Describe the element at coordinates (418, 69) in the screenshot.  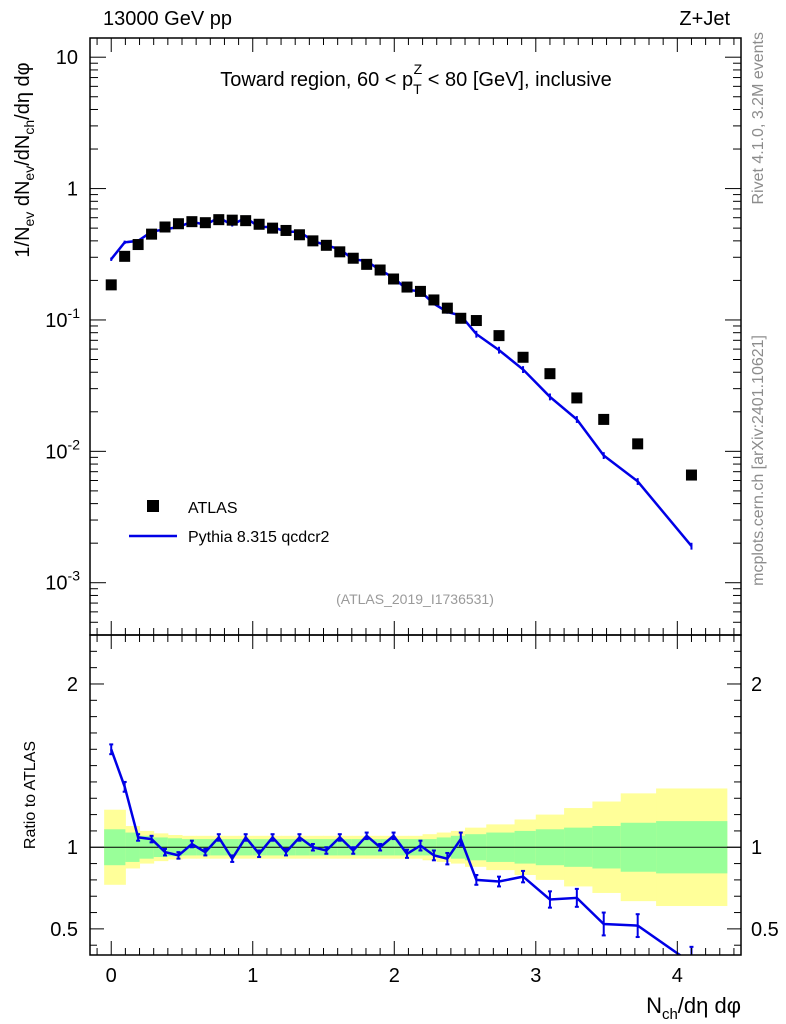
I see `chart-title-sup: Z` at that location.